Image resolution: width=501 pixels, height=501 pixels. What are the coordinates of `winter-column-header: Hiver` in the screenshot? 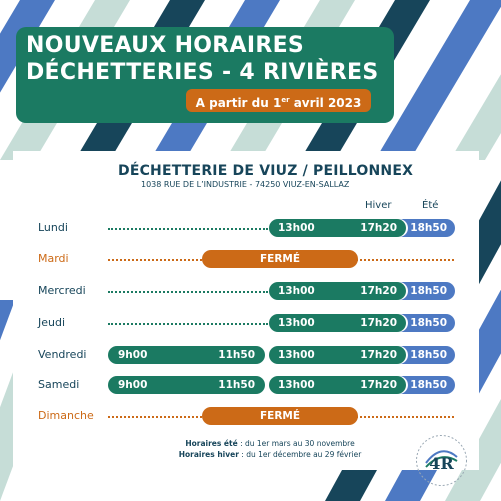 It's located at (378, 205).